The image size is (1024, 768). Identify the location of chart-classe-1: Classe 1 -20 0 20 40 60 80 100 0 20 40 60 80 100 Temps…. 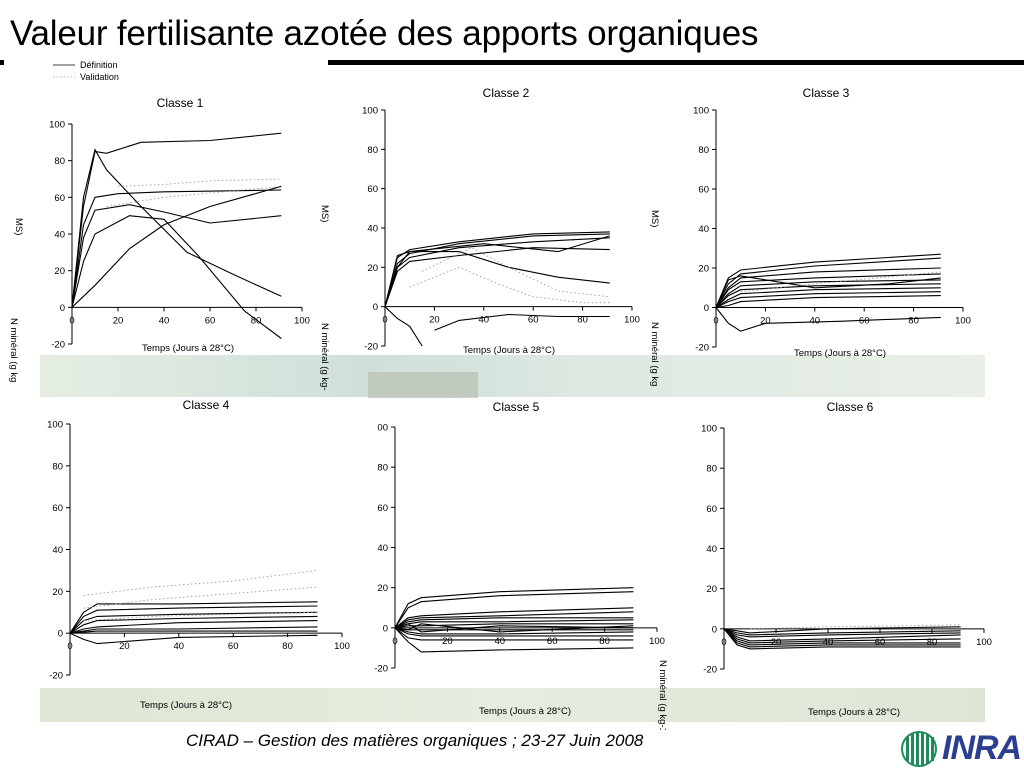
(159, 239).